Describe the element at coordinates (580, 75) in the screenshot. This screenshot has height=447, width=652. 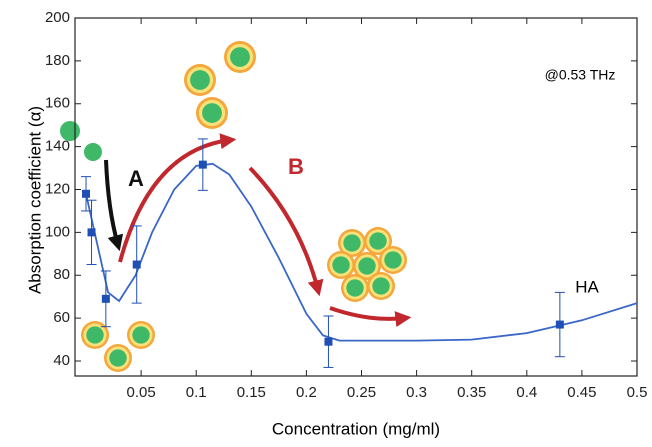
I see `annotation: @0.53 THz` at that location.